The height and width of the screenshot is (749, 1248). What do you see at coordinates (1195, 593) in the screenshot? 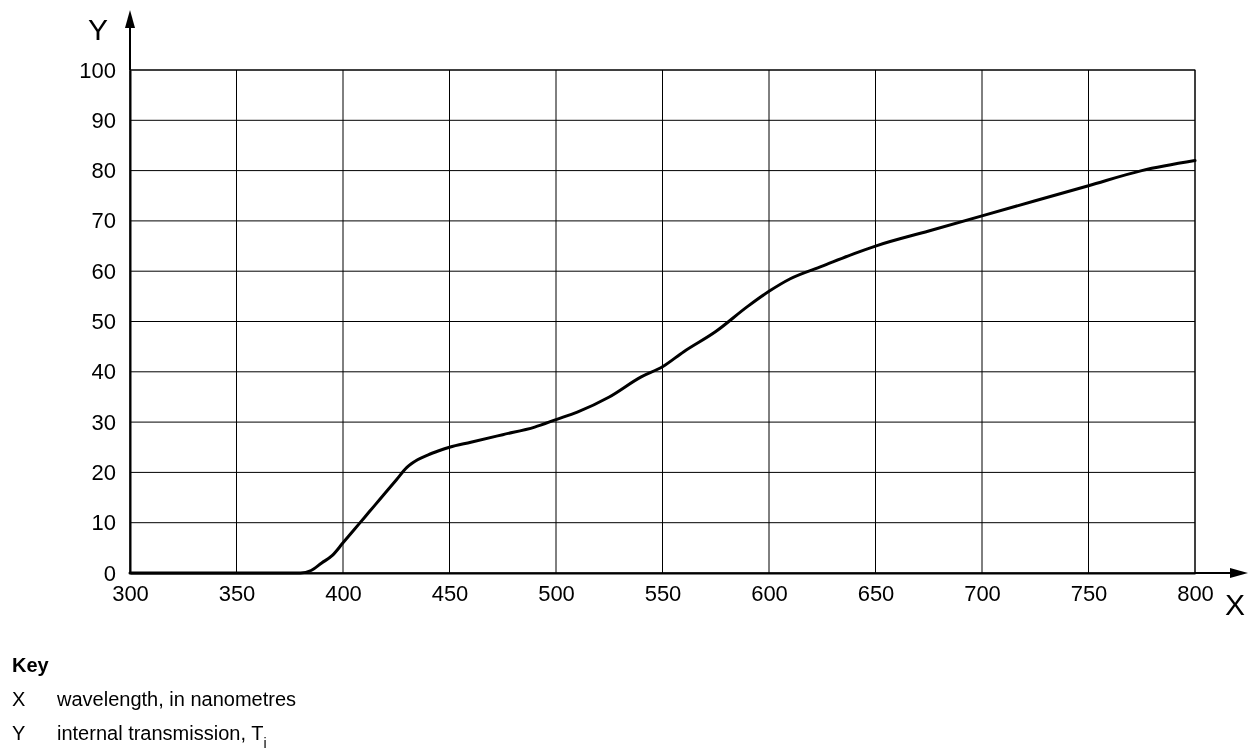
I see `x-tick-label: 800` at bounding box center [1195, 593].